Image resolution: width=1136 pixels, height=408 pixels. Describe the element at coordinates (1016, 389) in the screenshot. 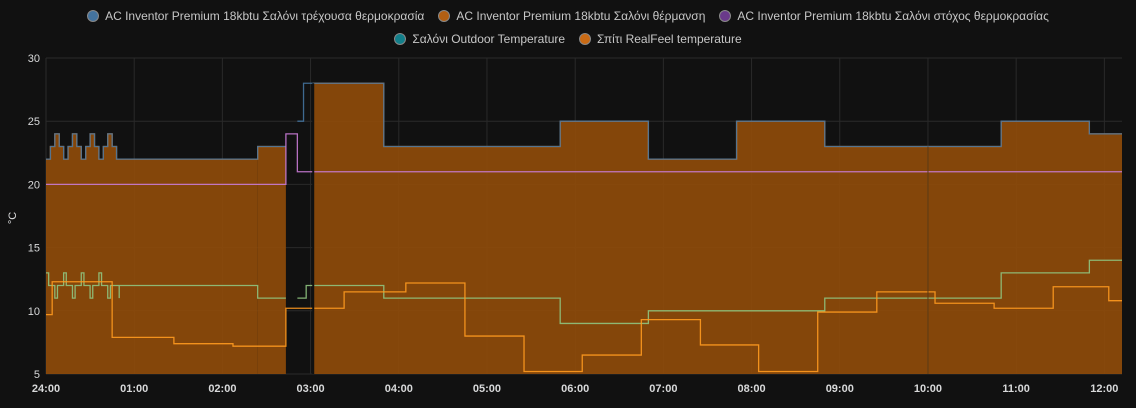

I see `x-tick-label: 11:00` at that location.